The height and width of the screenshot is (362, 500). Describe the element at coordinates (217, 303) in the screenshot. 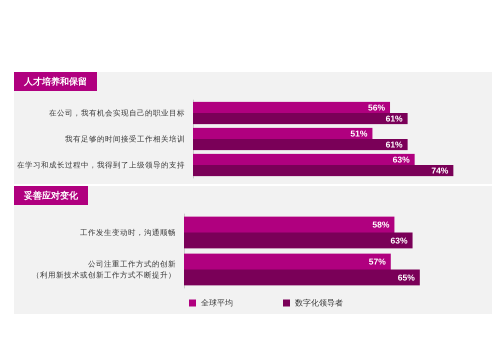

I see `legend-label: 全球平均` at that location.